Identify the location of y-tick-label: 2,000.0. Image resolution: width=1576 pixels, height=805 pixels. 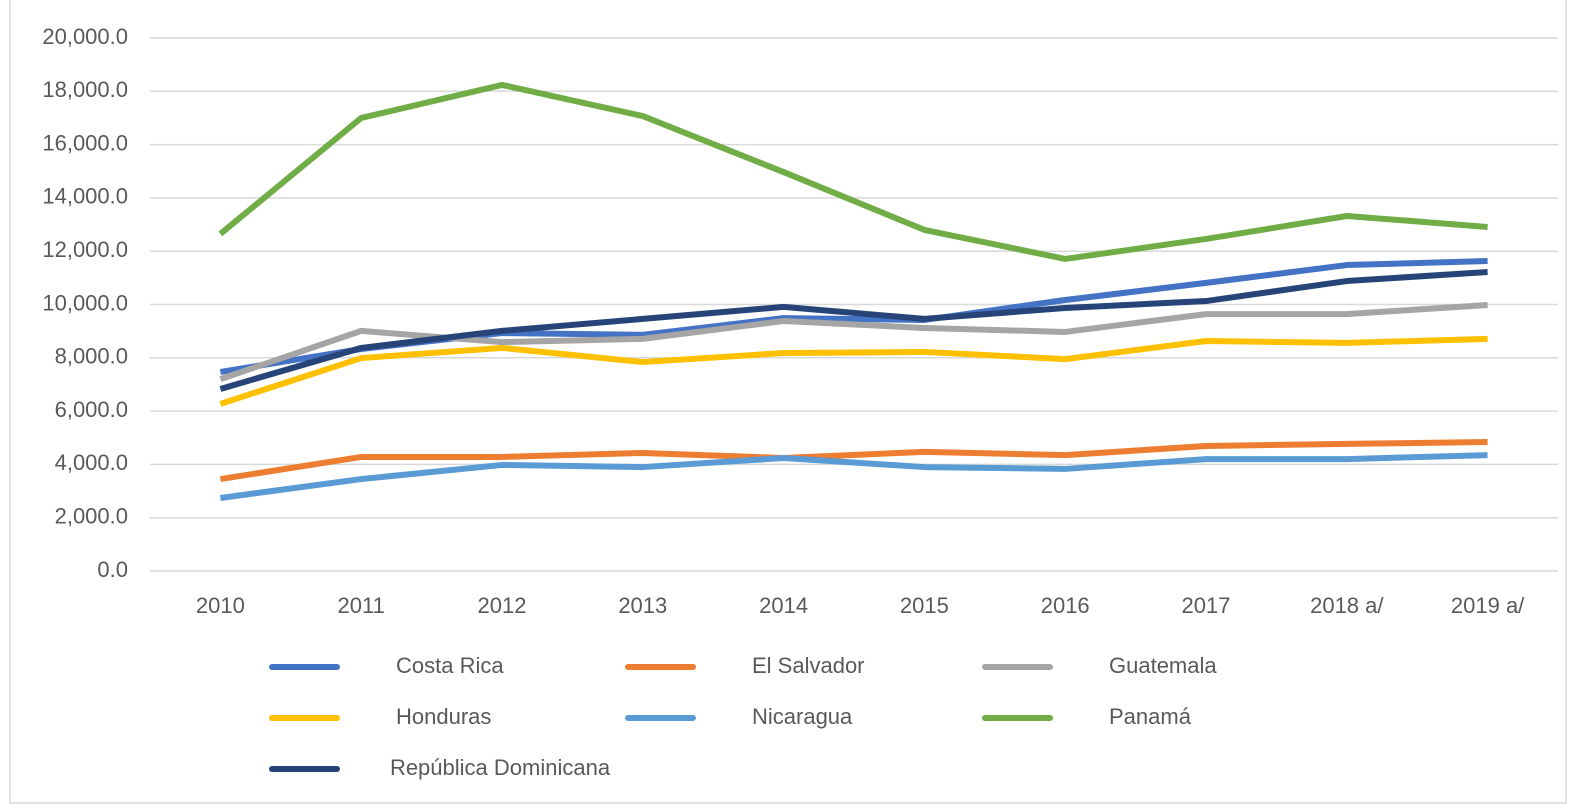
(91, 516).